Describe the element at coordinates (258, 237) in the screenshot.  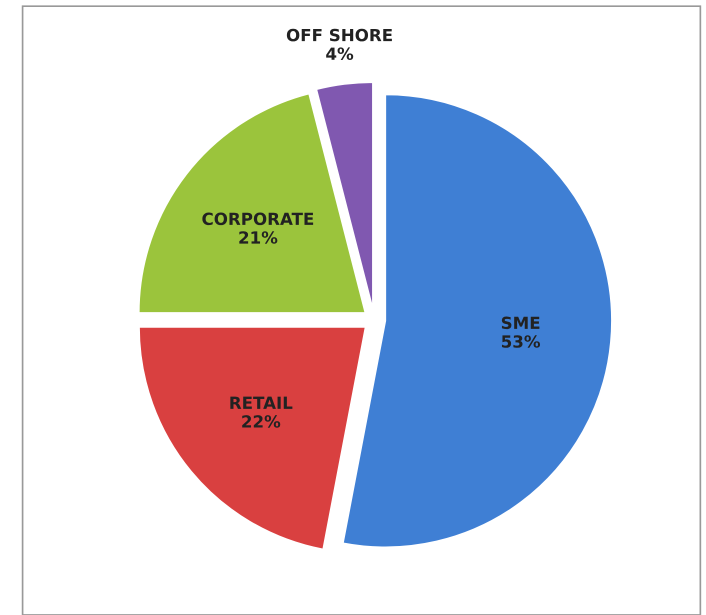
I see `data-label: 21%` at that location.